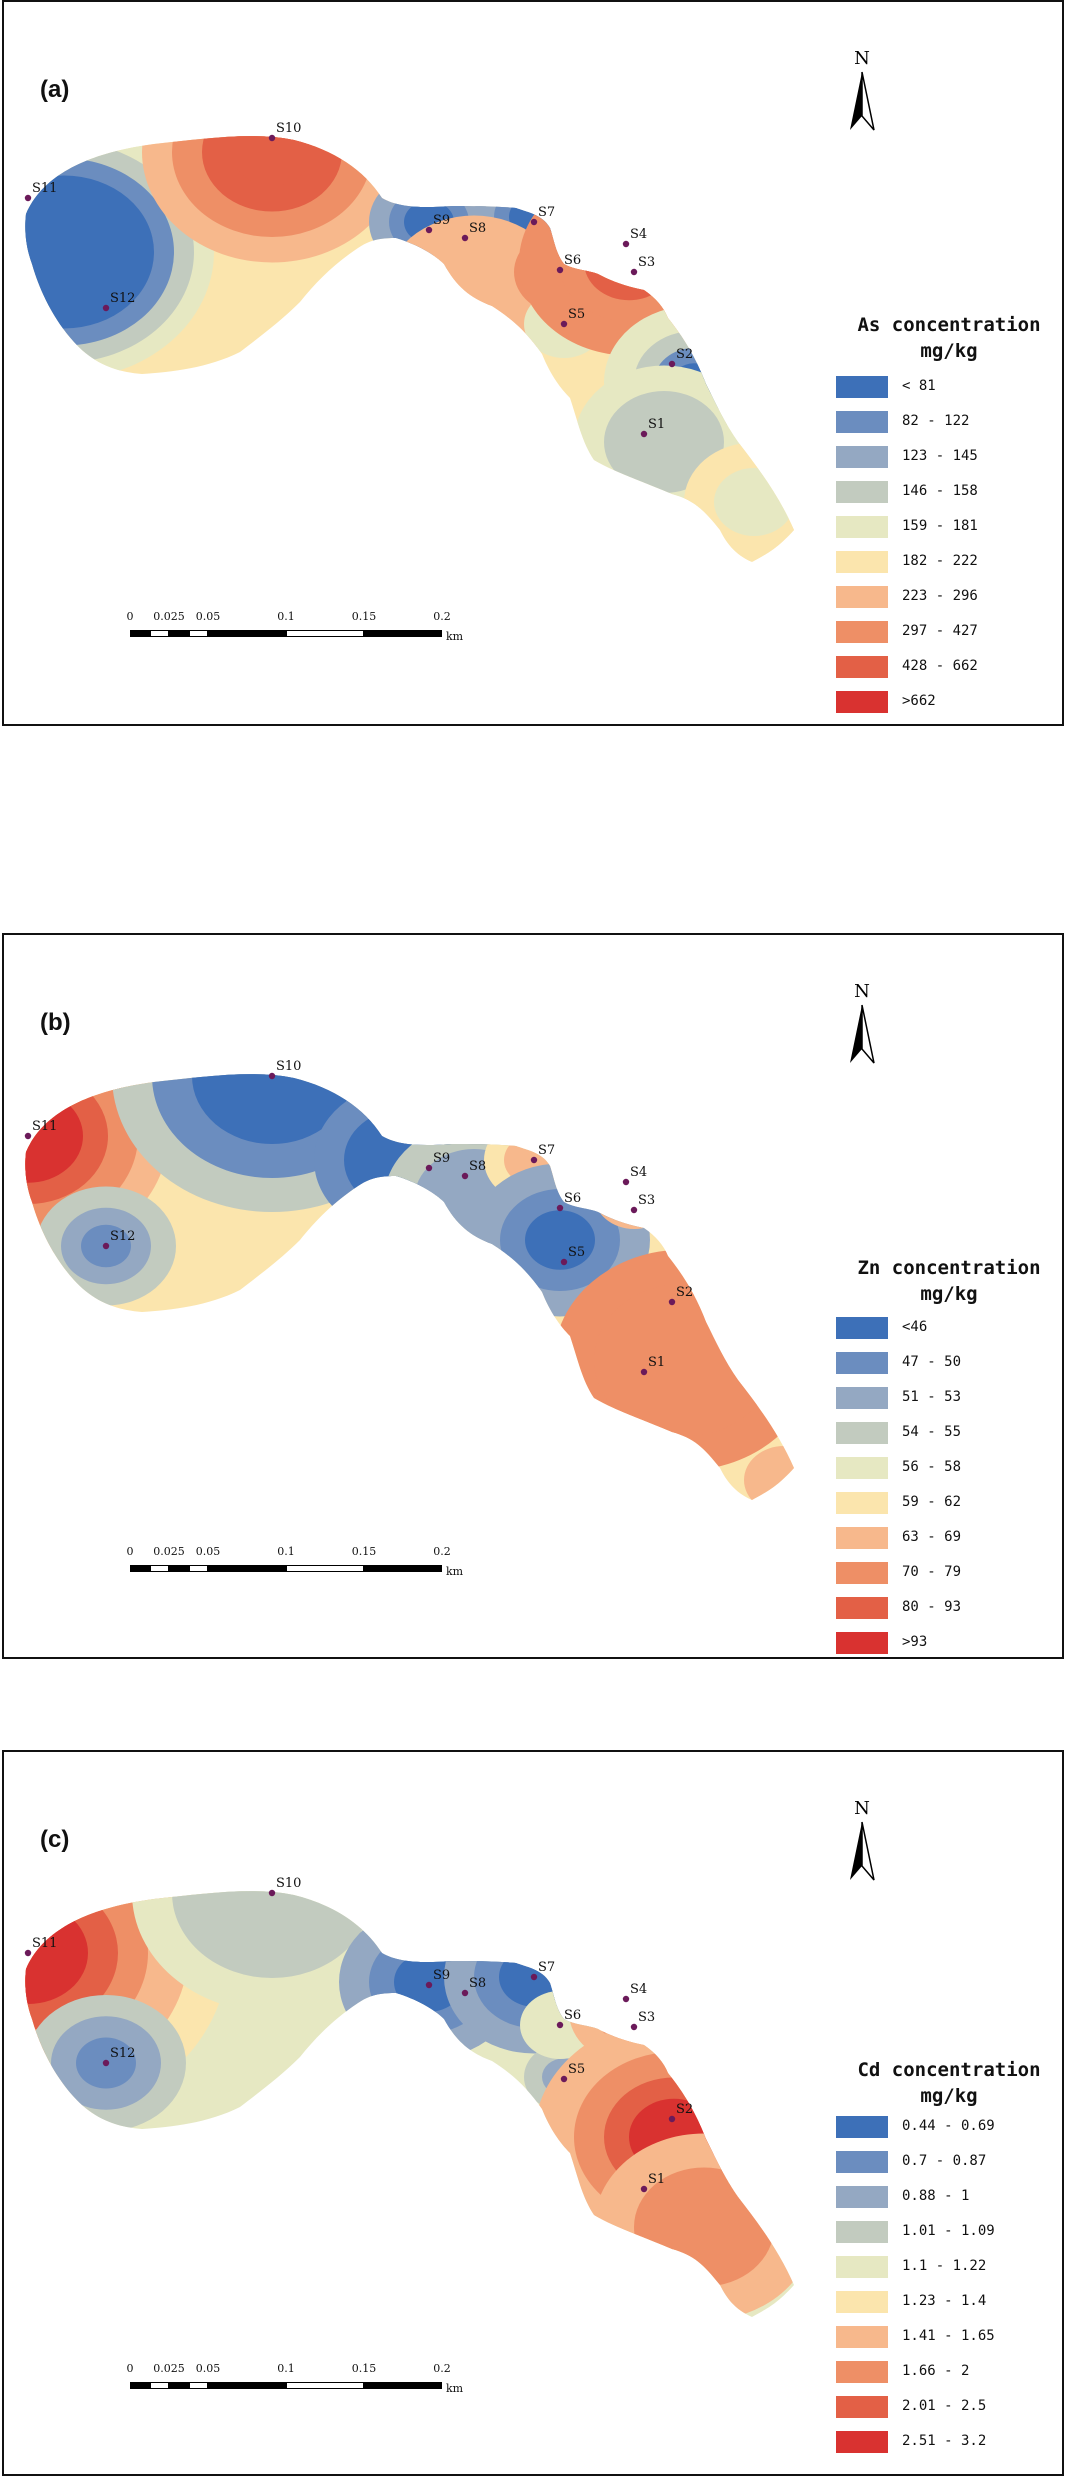  I want to click on site-label: S4, so click(638, 1172).